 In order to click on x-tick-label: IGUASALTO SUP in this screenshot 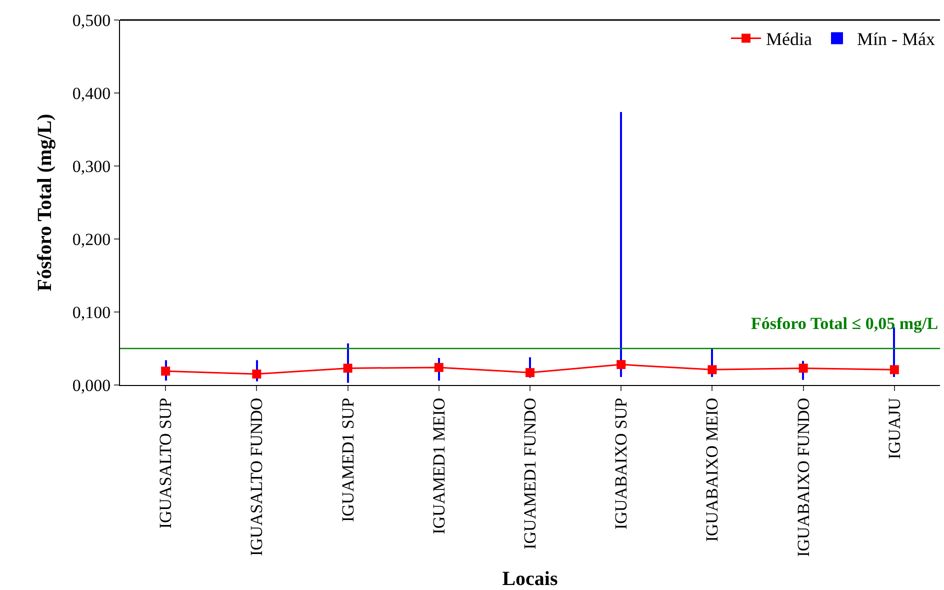, I will do `click(166, 463)`.